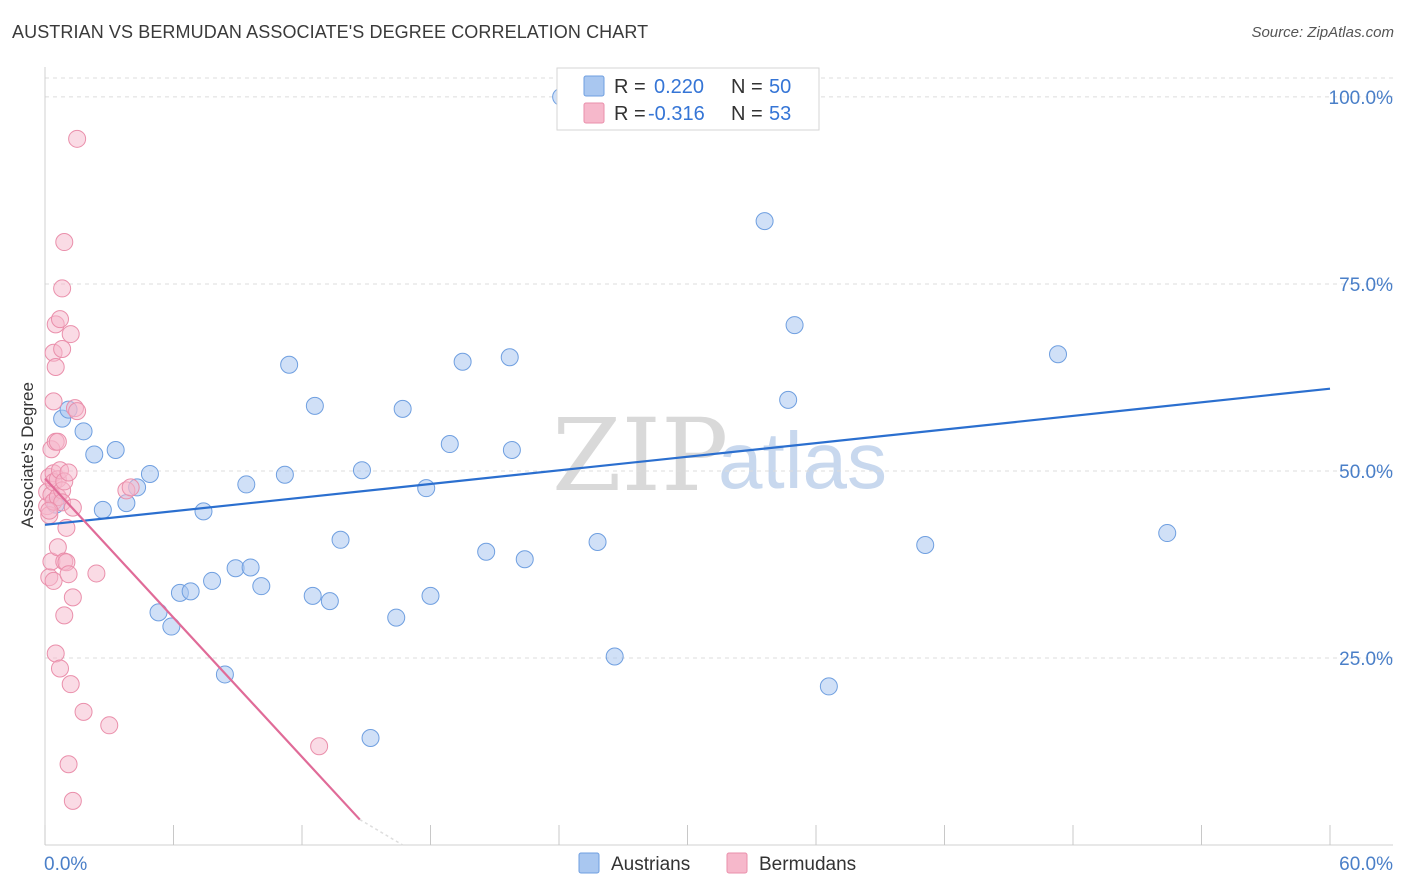  What do you see at coordinates (717, 863) in the screenshot?
I see `bottom-legend: Austrians Bermudans` at bounding box center [717, 863].